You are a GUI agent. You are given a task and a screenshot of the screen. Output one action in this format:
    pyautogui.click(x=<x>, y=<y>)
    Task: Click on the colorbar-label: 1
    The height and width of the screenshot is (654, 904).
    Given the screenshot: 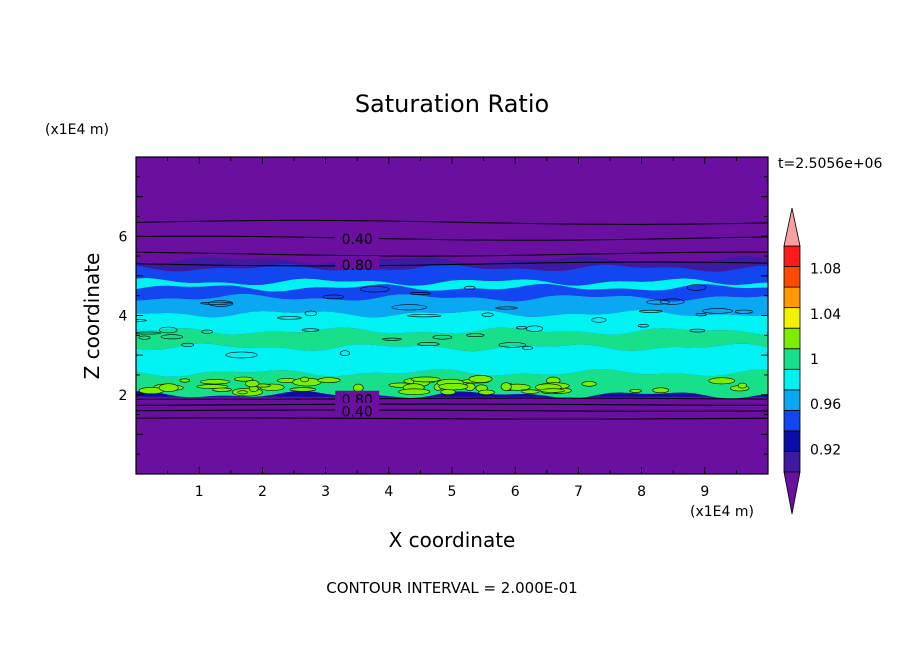 What is the action you would take?
    pyautogui.click(x=814, y=360)
    